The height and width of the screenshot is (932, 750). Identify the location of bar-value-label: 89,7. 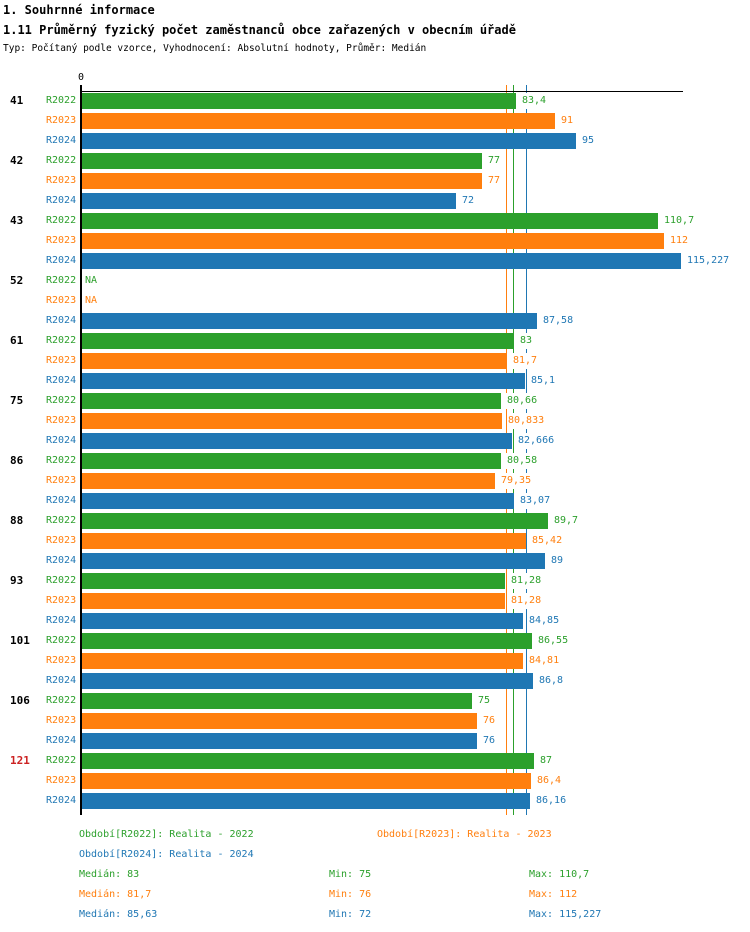
(566, 521).